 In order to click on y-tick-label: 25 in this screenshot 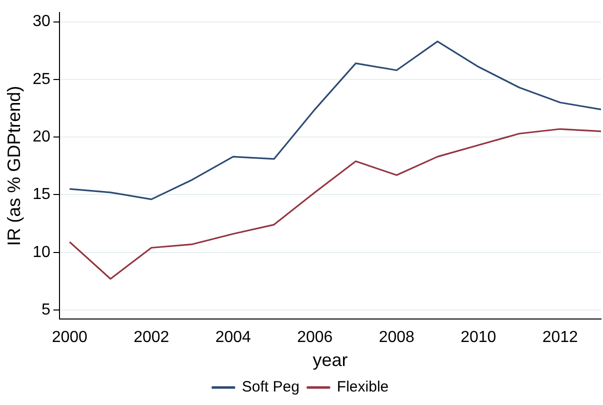, I will do `click(41, 79)`.